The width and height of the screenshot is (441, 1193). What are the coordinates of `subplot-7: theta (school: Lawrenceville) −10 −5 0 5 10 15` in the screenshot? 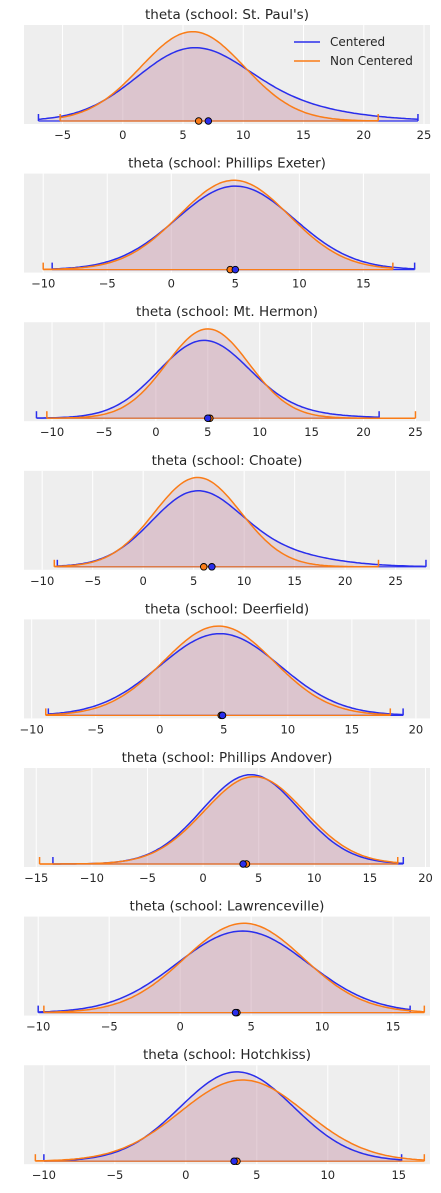 It's located at (227, 966).